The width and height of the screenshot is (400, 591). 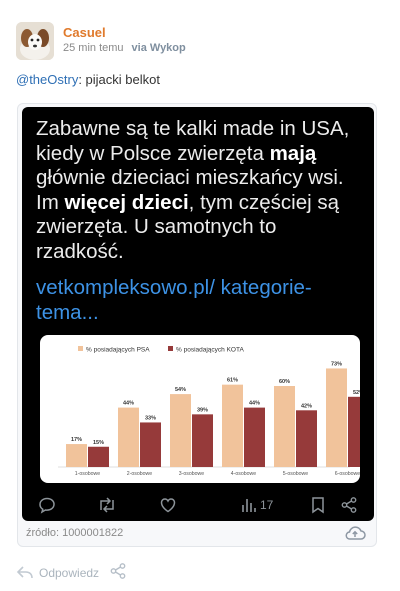 I want to click on reply-label: Odpowiedz, so click(x=69, y=573).